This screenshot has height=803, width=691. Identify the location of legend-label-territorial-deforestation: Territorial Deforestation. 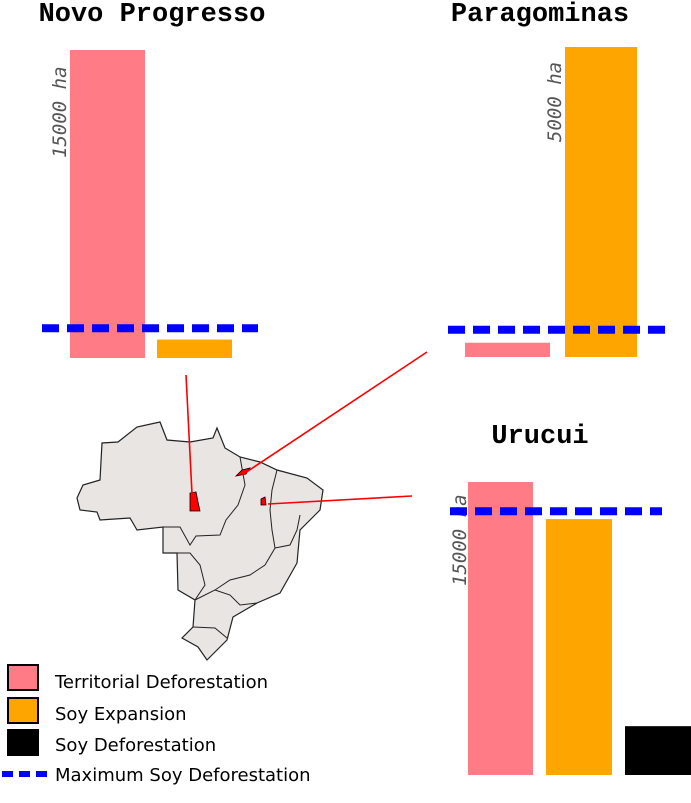
(161, 682).